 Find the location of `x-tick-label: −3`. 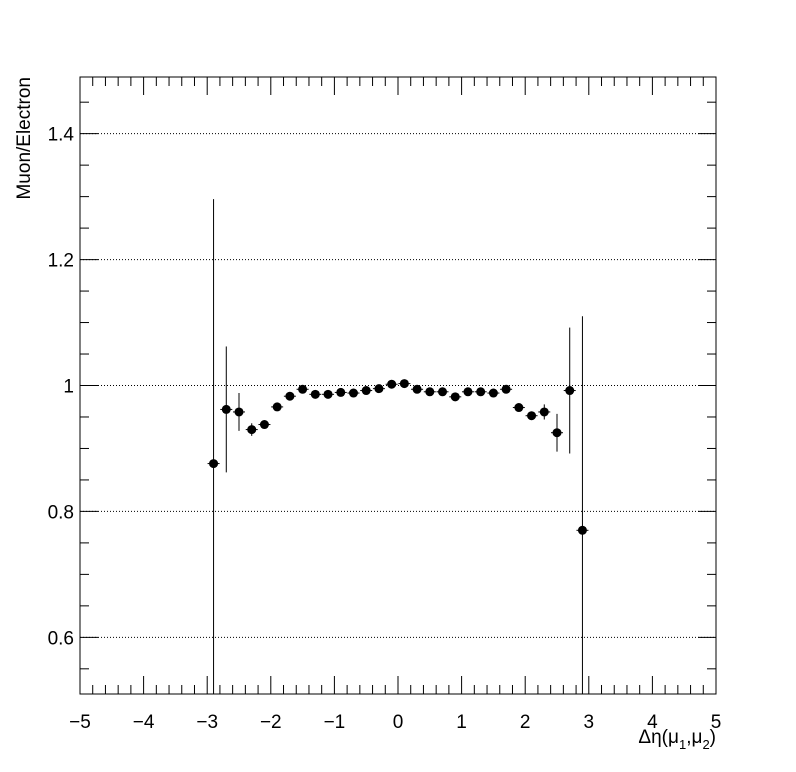

x-tick-label: −3 is located at coordinates (207, 722).